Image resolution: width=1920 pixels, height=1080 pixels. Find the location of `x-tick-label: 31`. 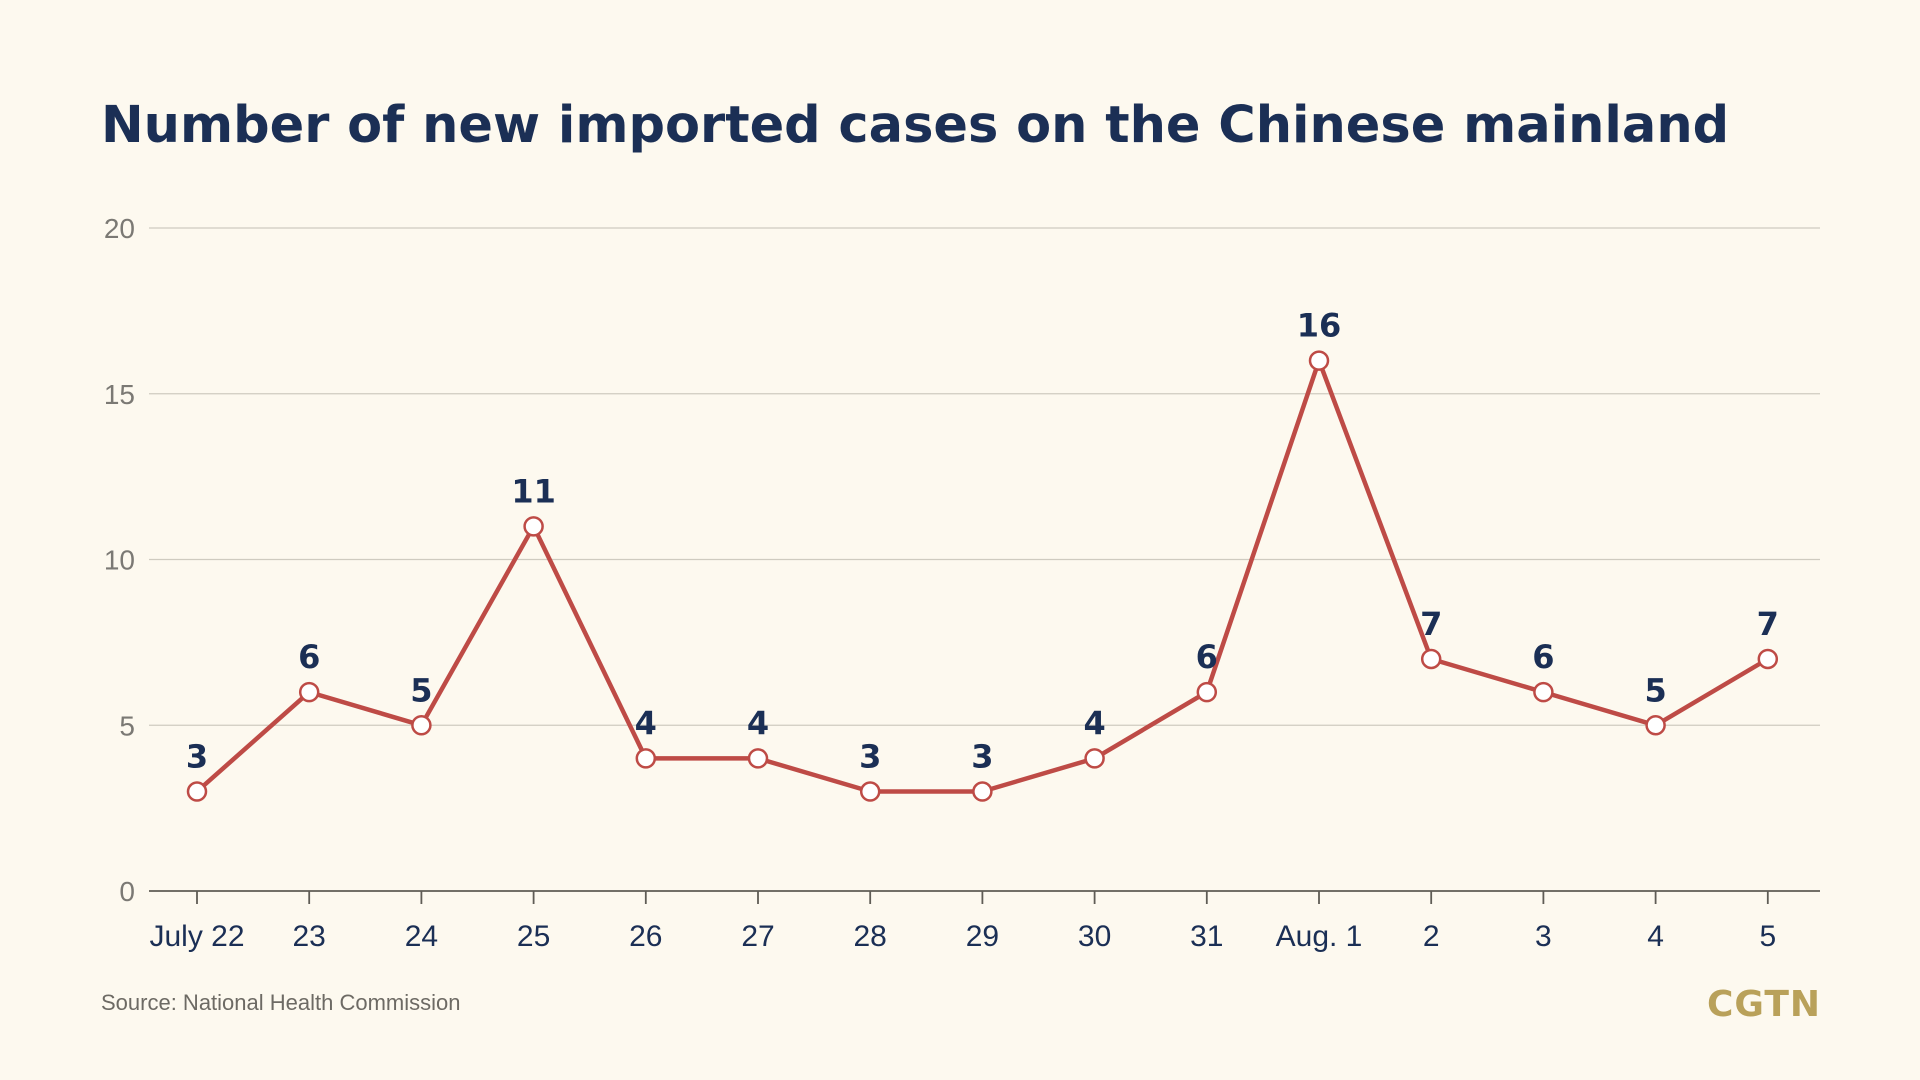

x-tick-label: 31 is located at coordinates (1206, 936).